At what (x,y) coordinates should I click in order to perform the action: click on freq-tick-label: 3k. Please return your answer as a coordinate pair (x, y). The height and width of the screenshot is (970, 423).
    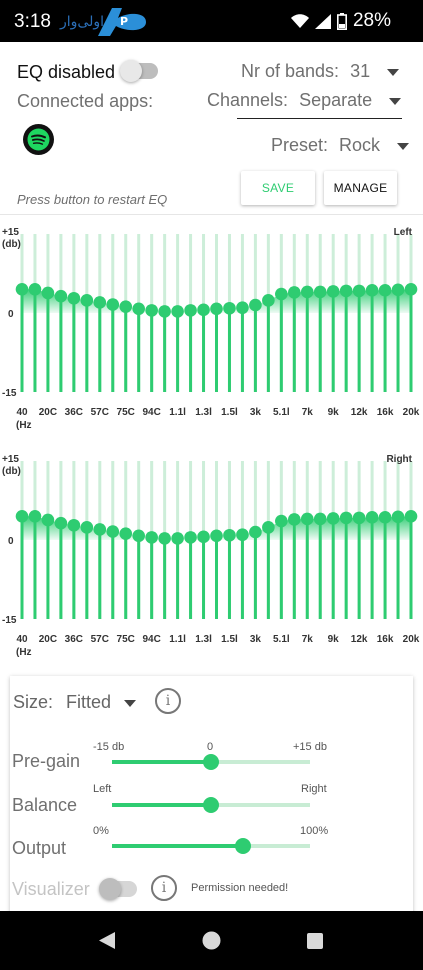
    Looking at the image, I should click on (256, 639).